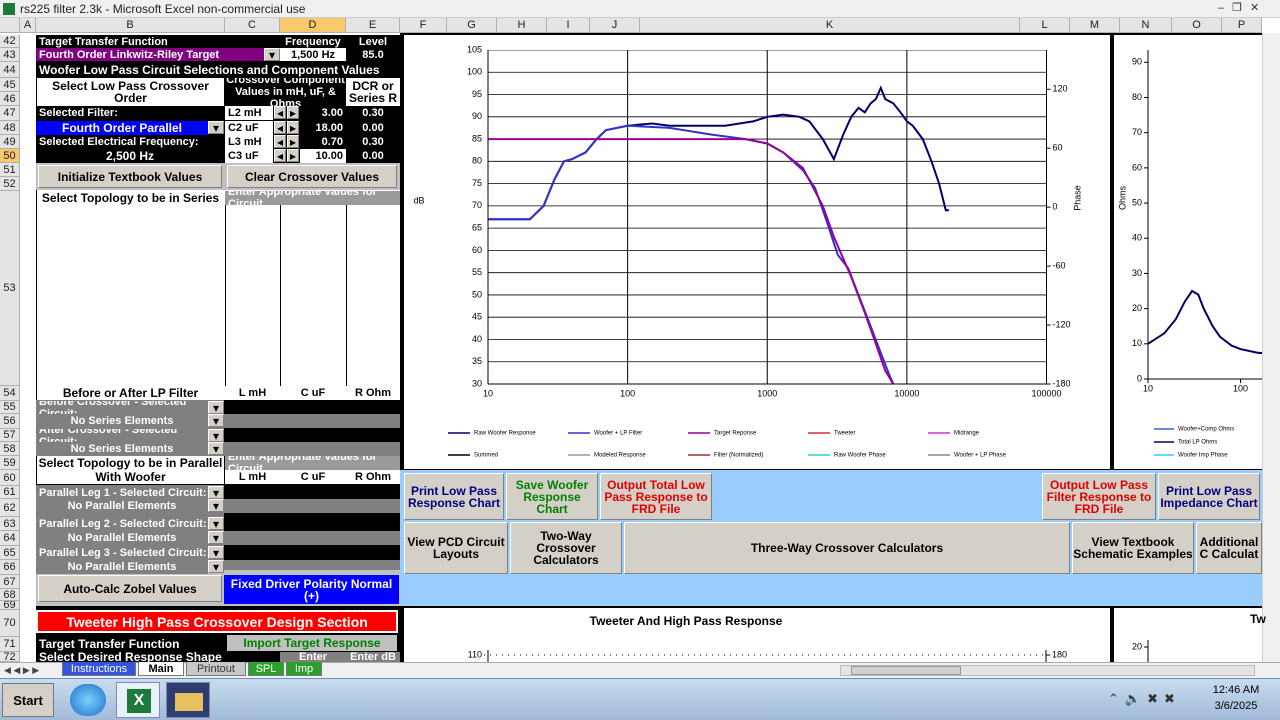 The image size is (1280, 720). What do you see at coordinates (10, 553) in the screenshot?
I see `row-header: 65` at bounding box center [10, 553].